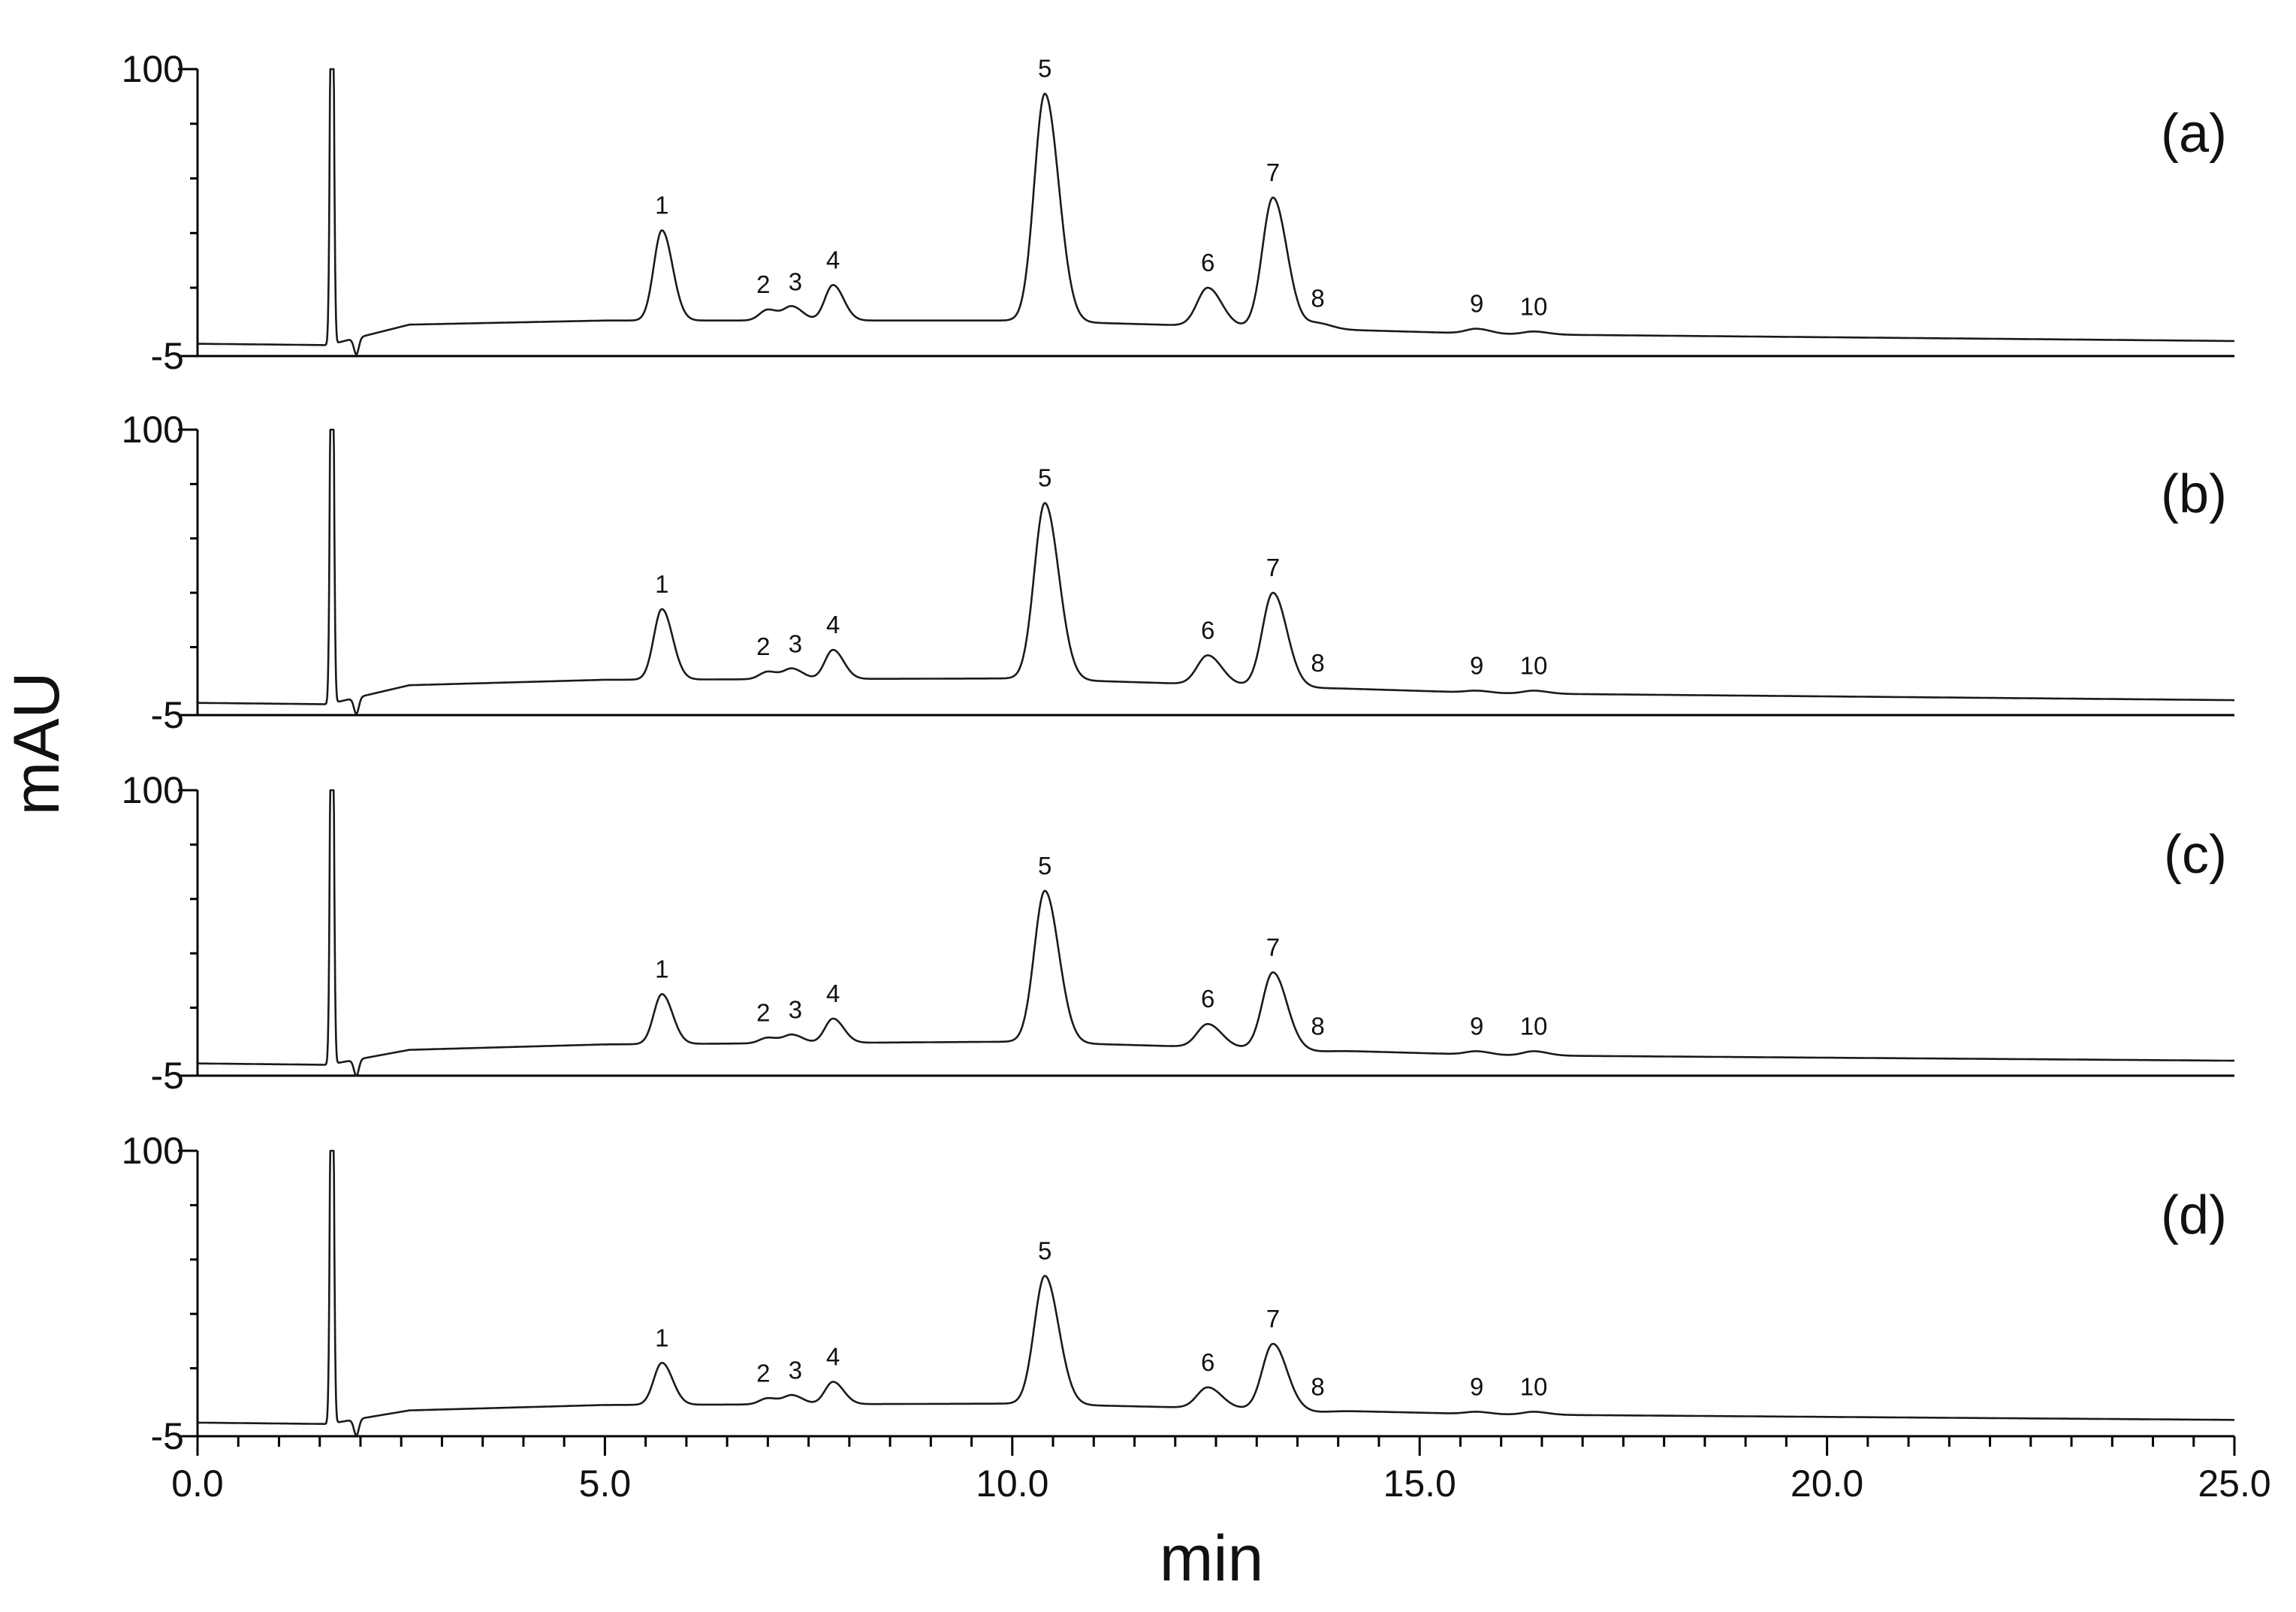 The height and width of the screenshot is (1612, 2296). What do you see at coordinates (1827, 1484) in the screenshot?
I see `x-tick-label: 20.0` at bounding box center [1827, 1484].